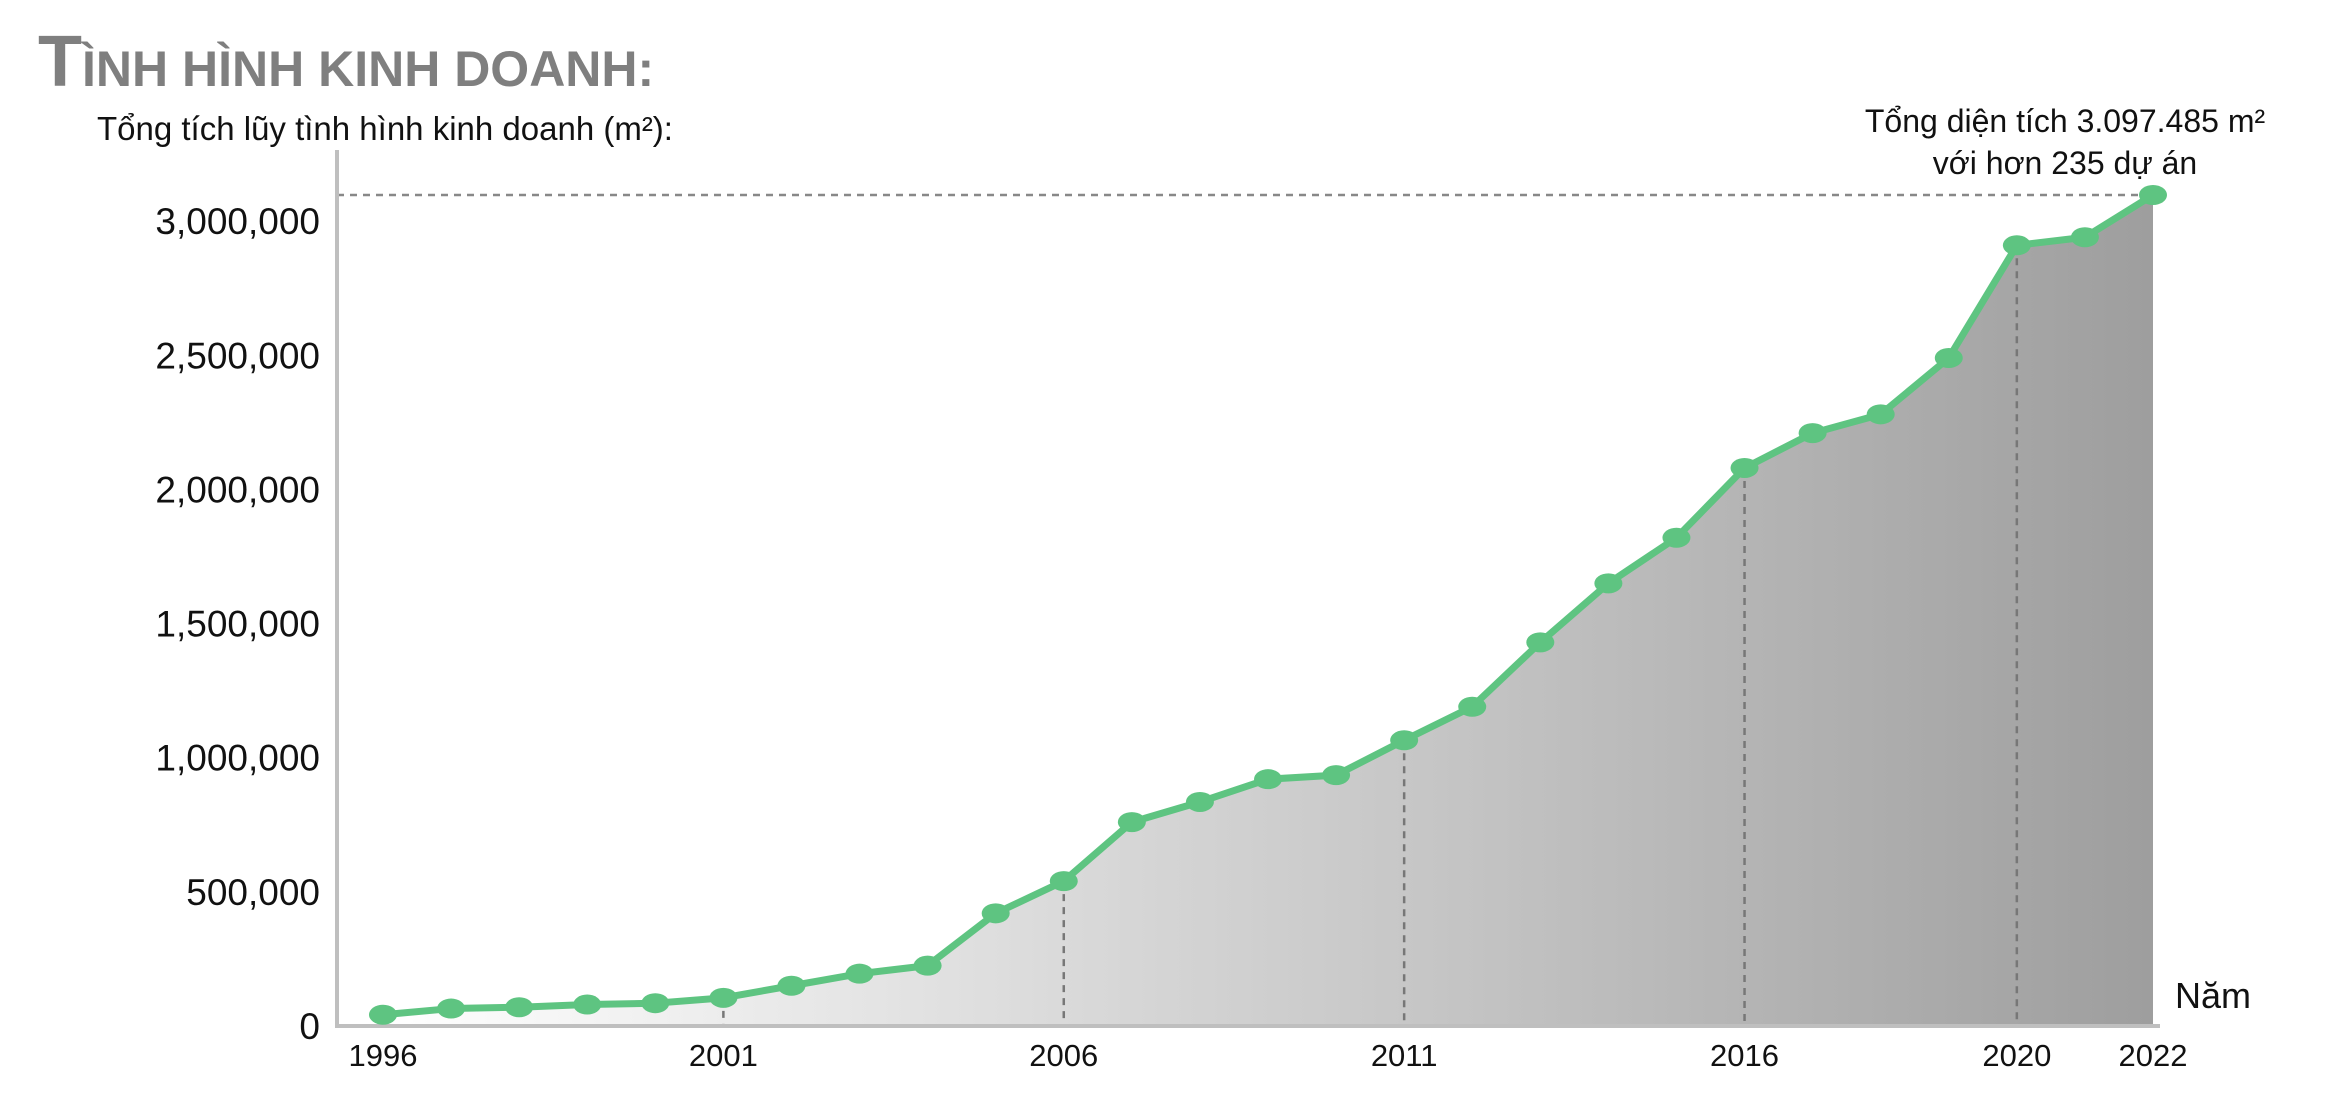  I want to click on y-tick-label: 1,500,000, so click(237, 624).